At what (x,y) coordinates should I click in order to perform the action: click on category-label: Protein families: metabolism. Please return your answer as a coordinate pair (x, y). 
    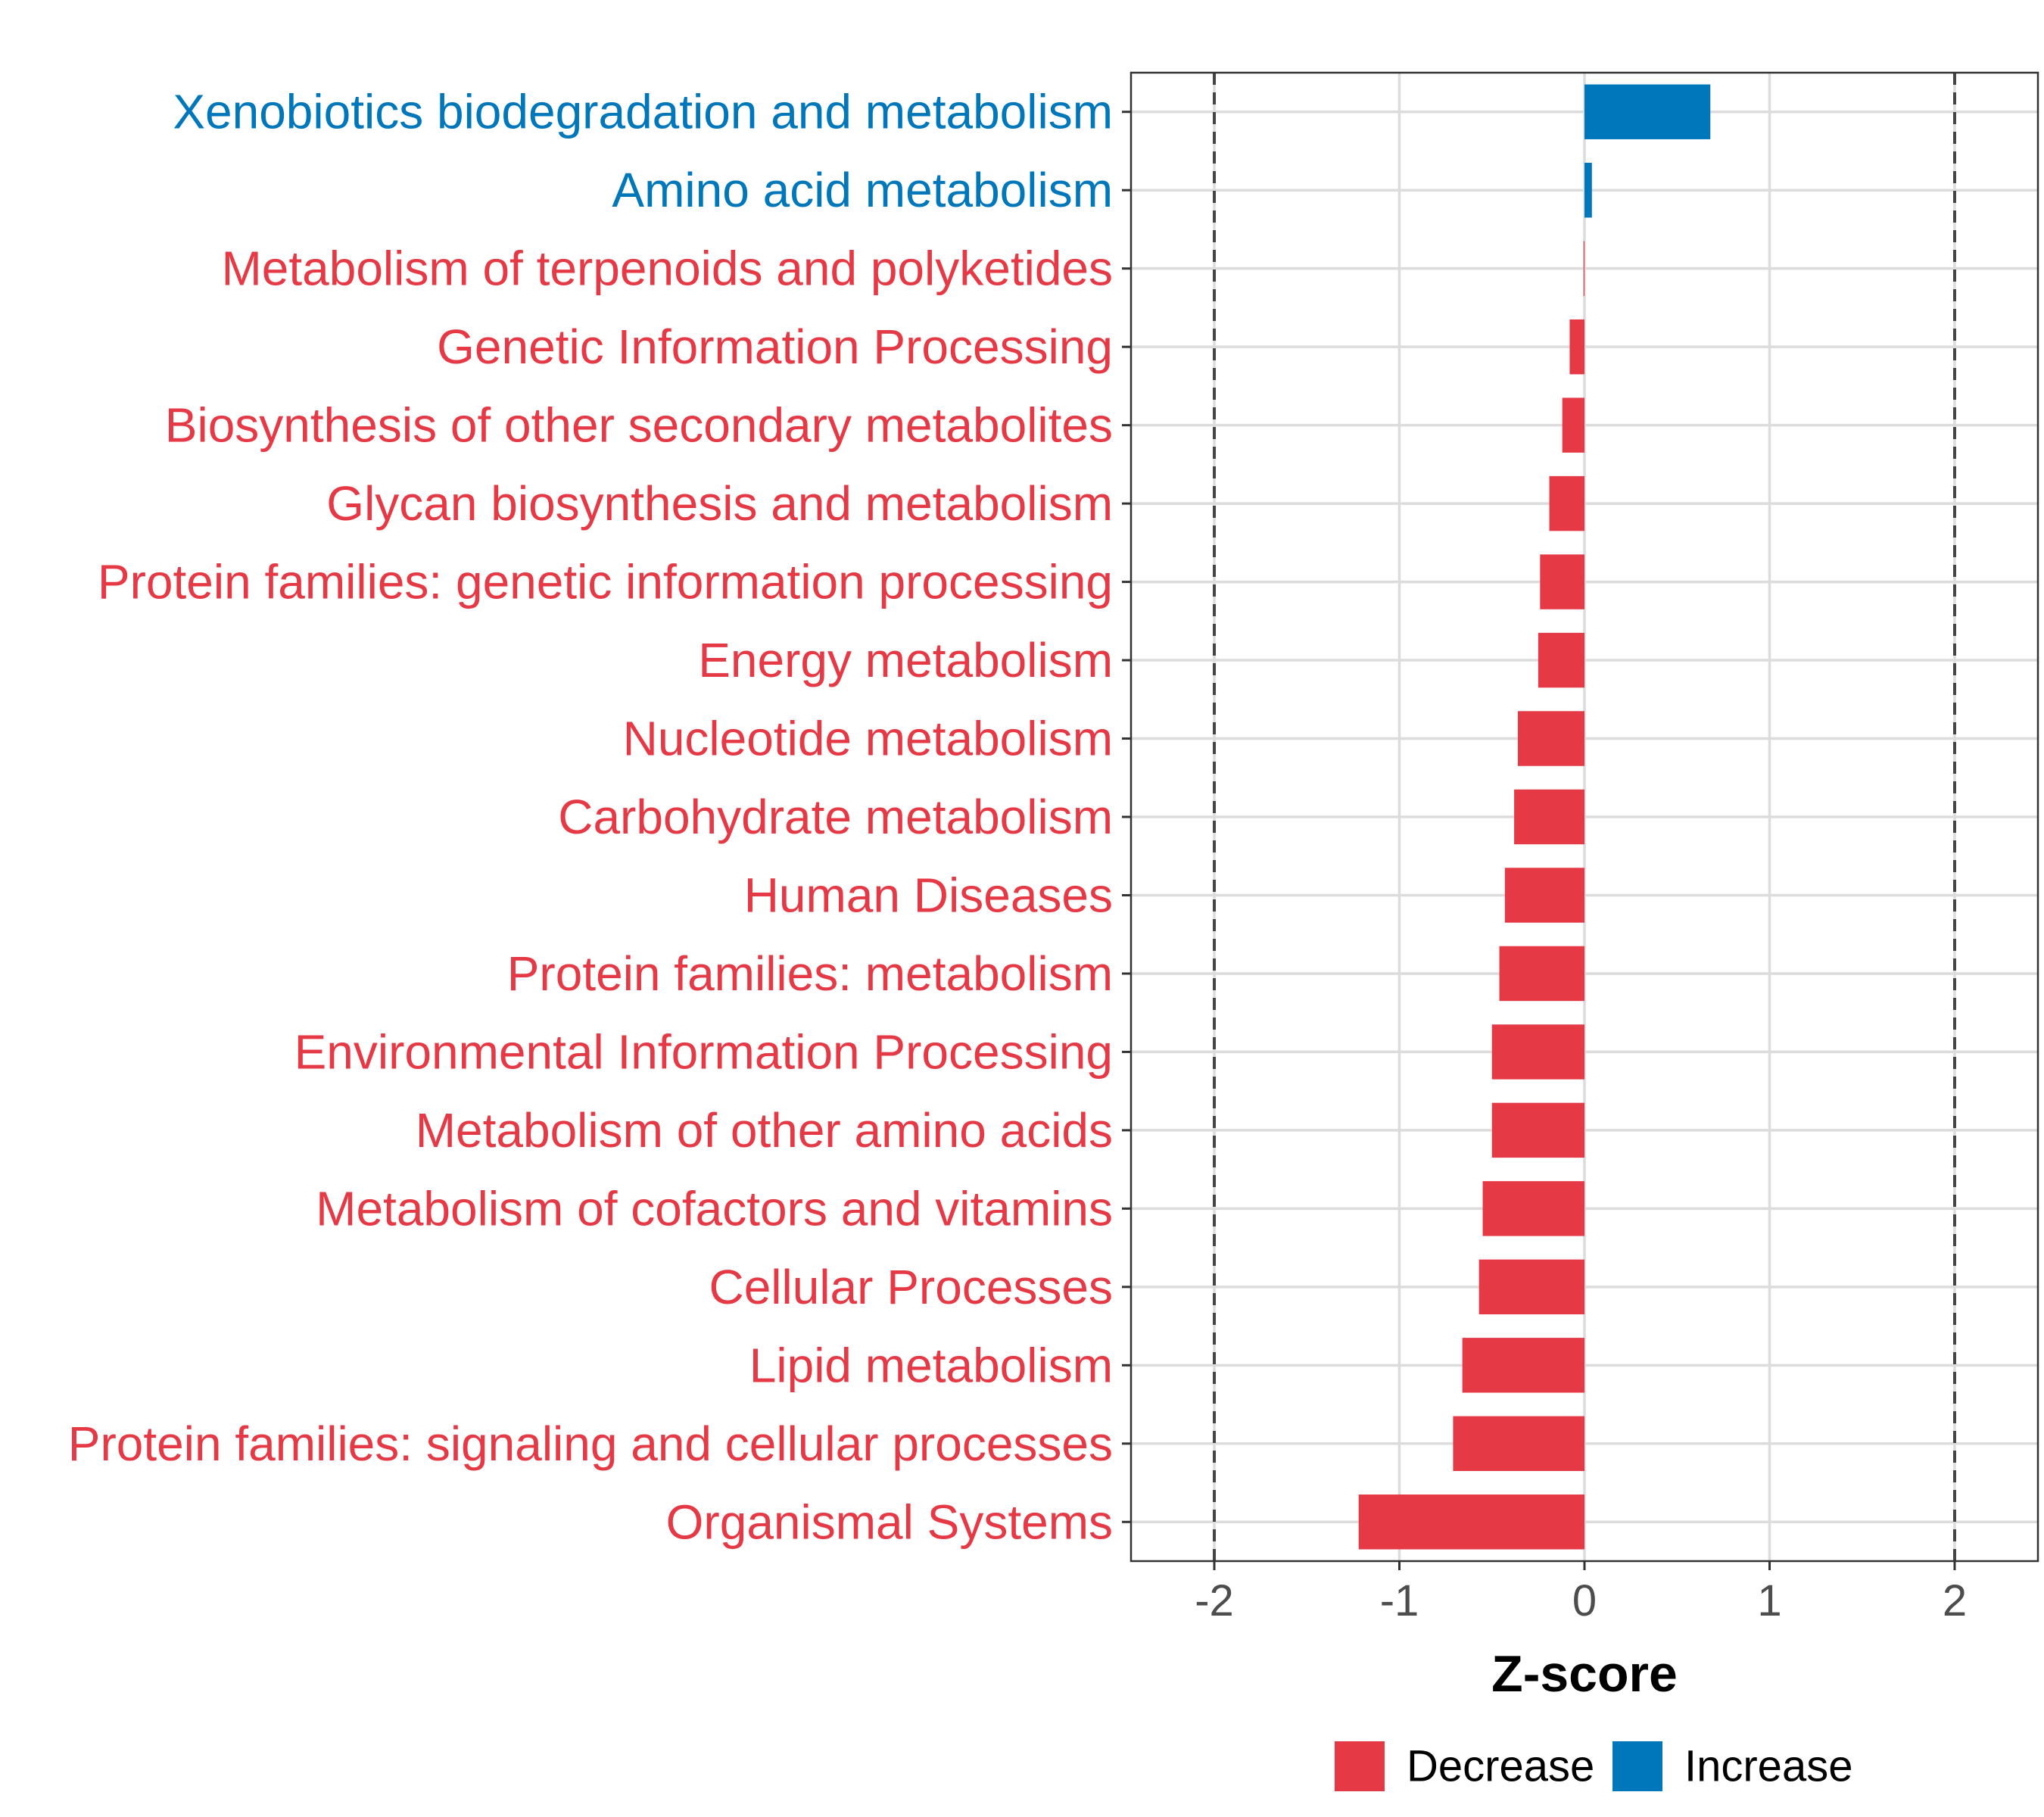
    Looking at the image, I should click on (810, 973).